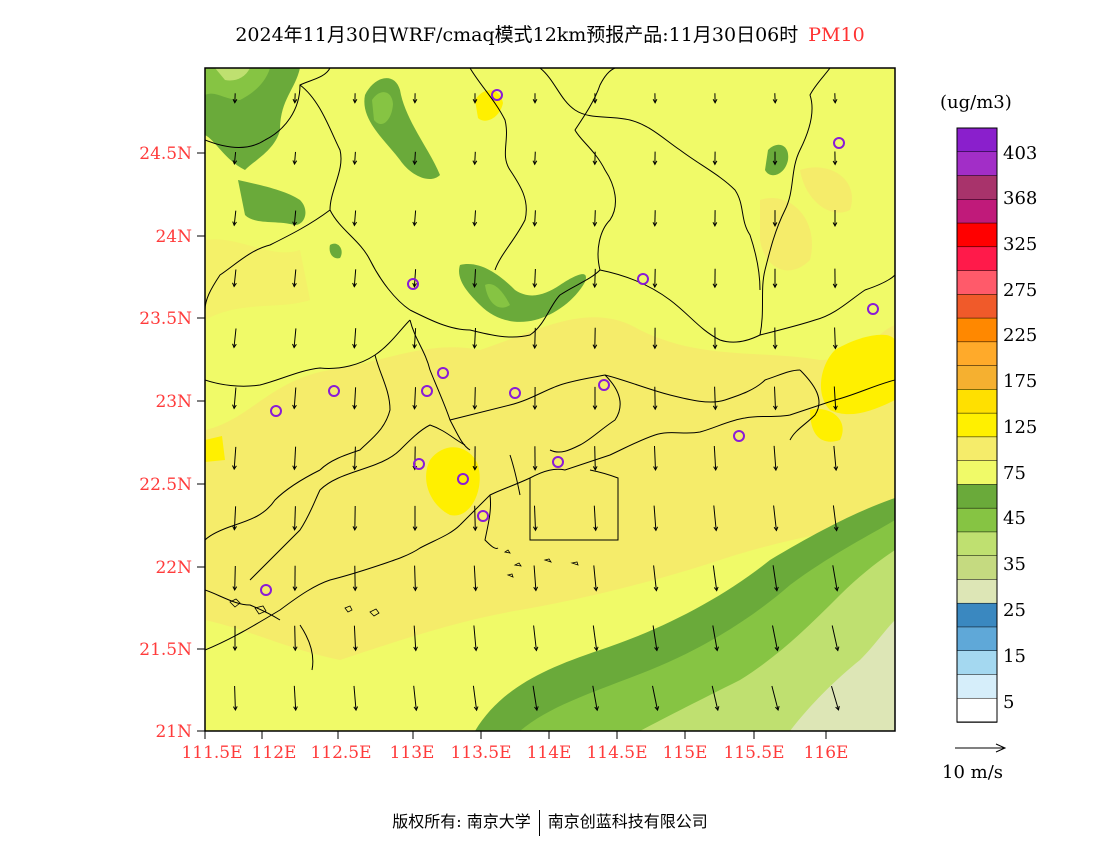  Describe the element at coordinates (1014, 656) in the screenshot. I see `colorbar-label: 15` at that location.